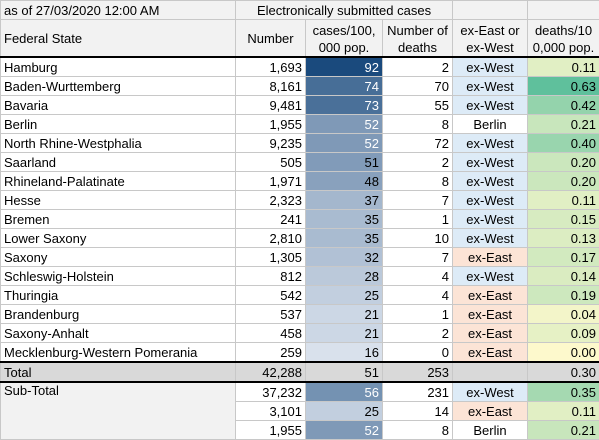 The height and width of the screenshot is (440, 599). Describe the element at coordinates (271, 162) in the screenshot. I see `number-cell: 505` at that location.